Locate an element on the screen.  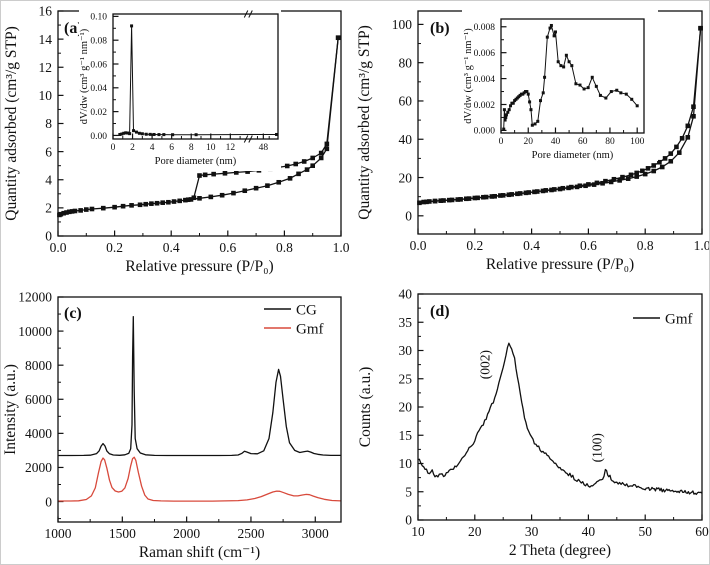
series-Gmf-spectrum is located at coordinates (200, 479).